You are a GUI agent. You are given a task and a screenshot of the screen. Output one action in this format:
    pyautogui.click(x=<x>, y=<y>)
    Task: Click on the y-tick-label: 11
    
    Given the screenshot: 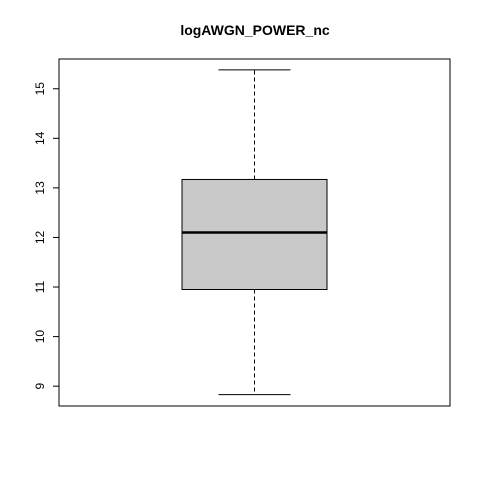 What is the action you would take?
    pyautogui.click(x=40, y=286)
    